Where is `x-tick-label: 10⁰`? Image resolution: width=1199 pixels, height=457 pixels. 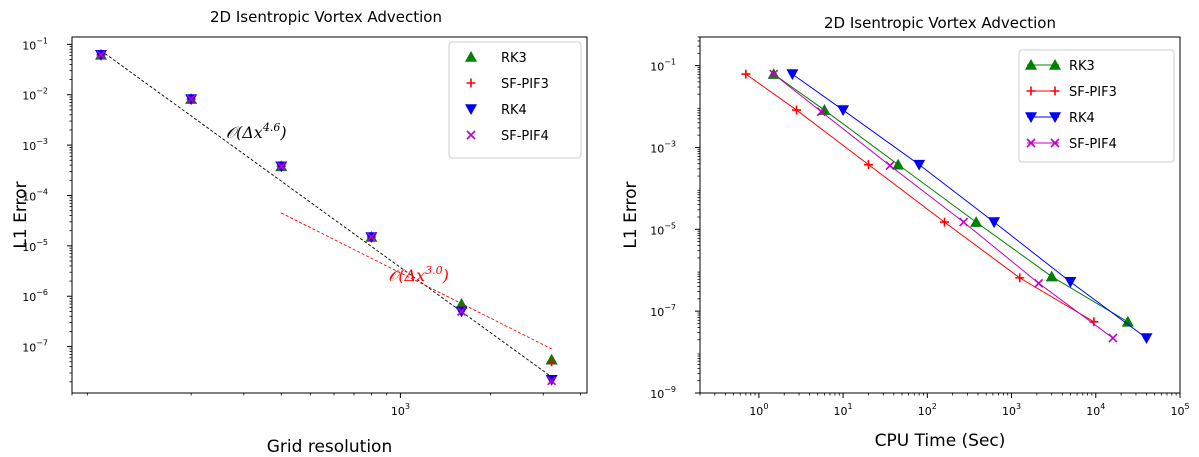 x-tick-label: 10⁰ is located at coordinates (758, 410).